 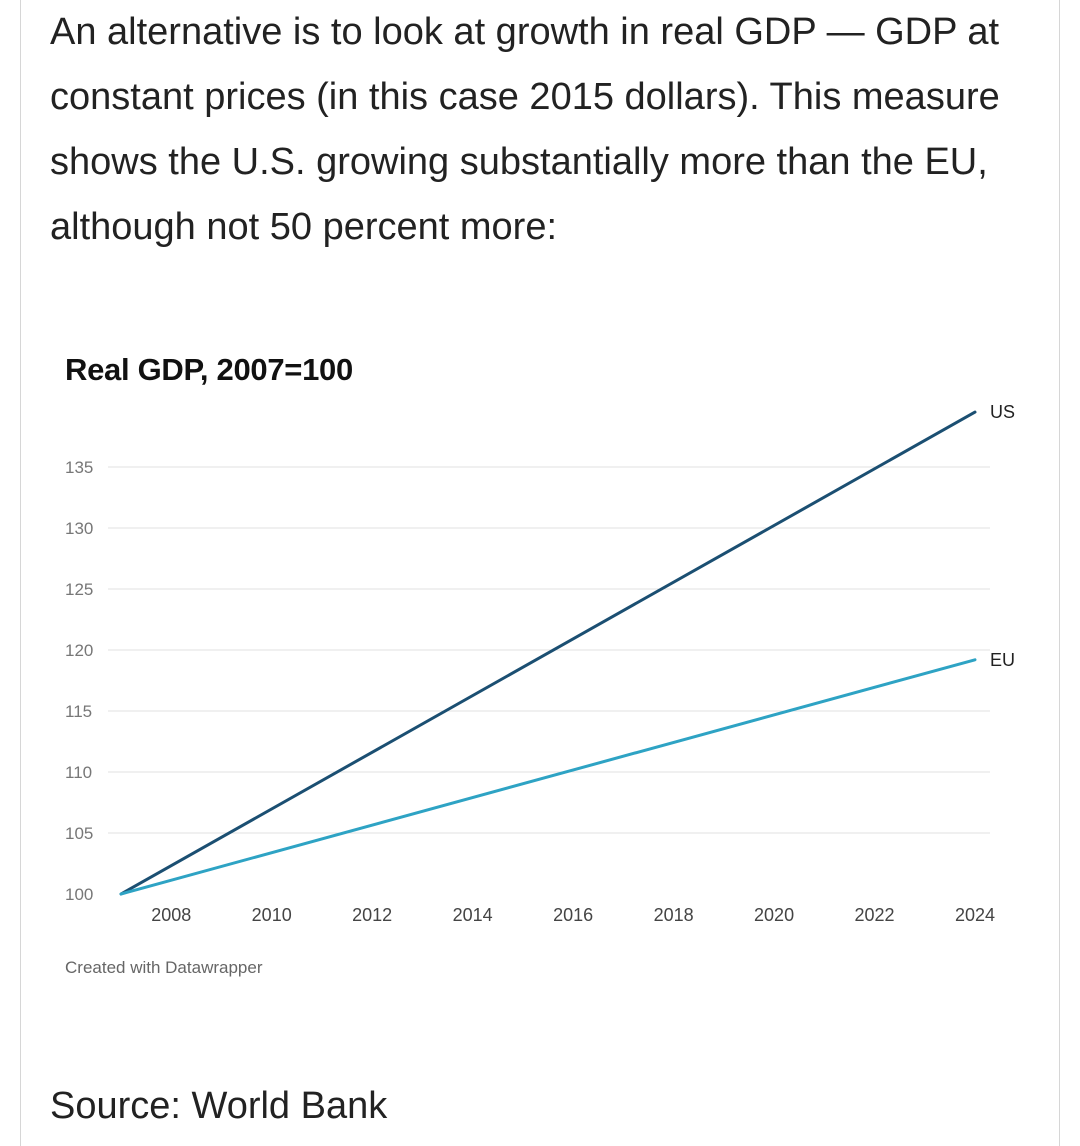 I want to click on x-tick-label: 2016, so click(x=573, y=915).